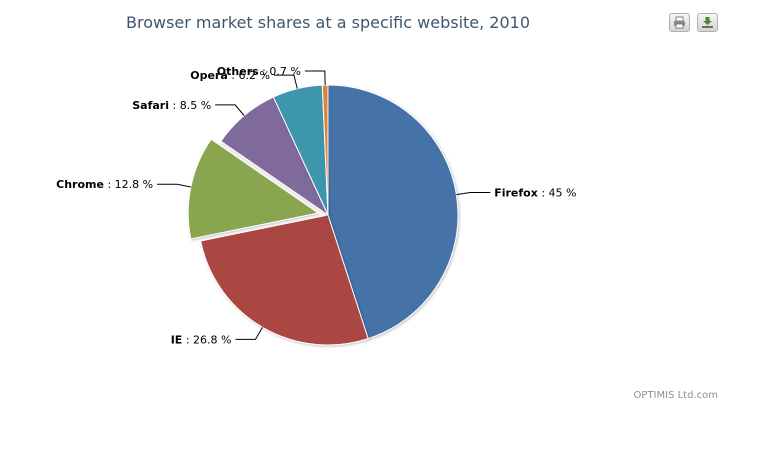 The height and width of the screenshot is (449, 776). I want to click on data-label-safari: Safari : 8.5 %, so click(171, 105).